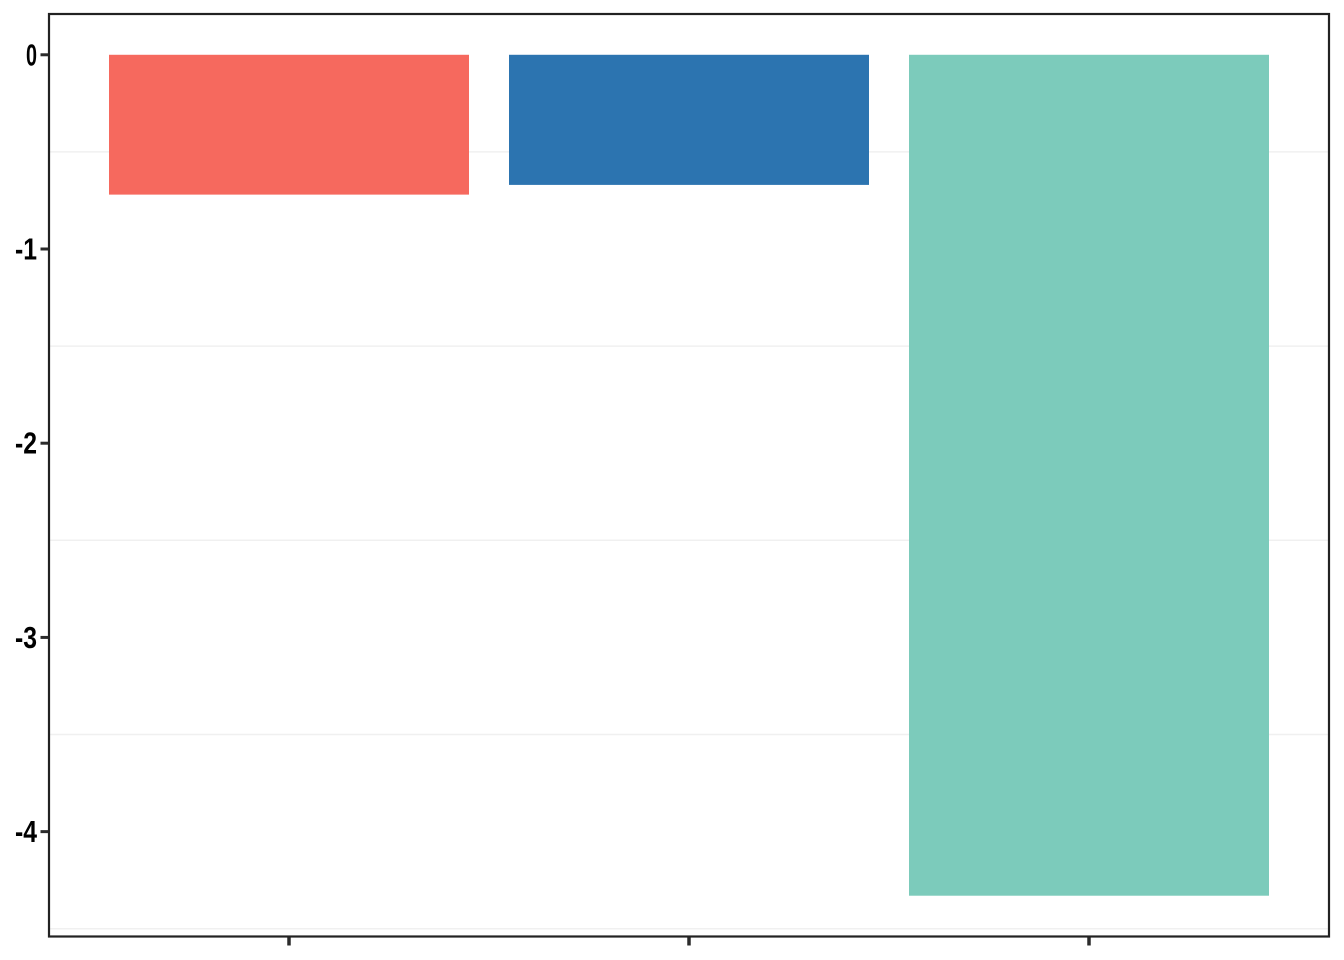 The width and height of the screenshot is (1344, 960). I want to click on y-tick-label: -1, so click(26, 248).